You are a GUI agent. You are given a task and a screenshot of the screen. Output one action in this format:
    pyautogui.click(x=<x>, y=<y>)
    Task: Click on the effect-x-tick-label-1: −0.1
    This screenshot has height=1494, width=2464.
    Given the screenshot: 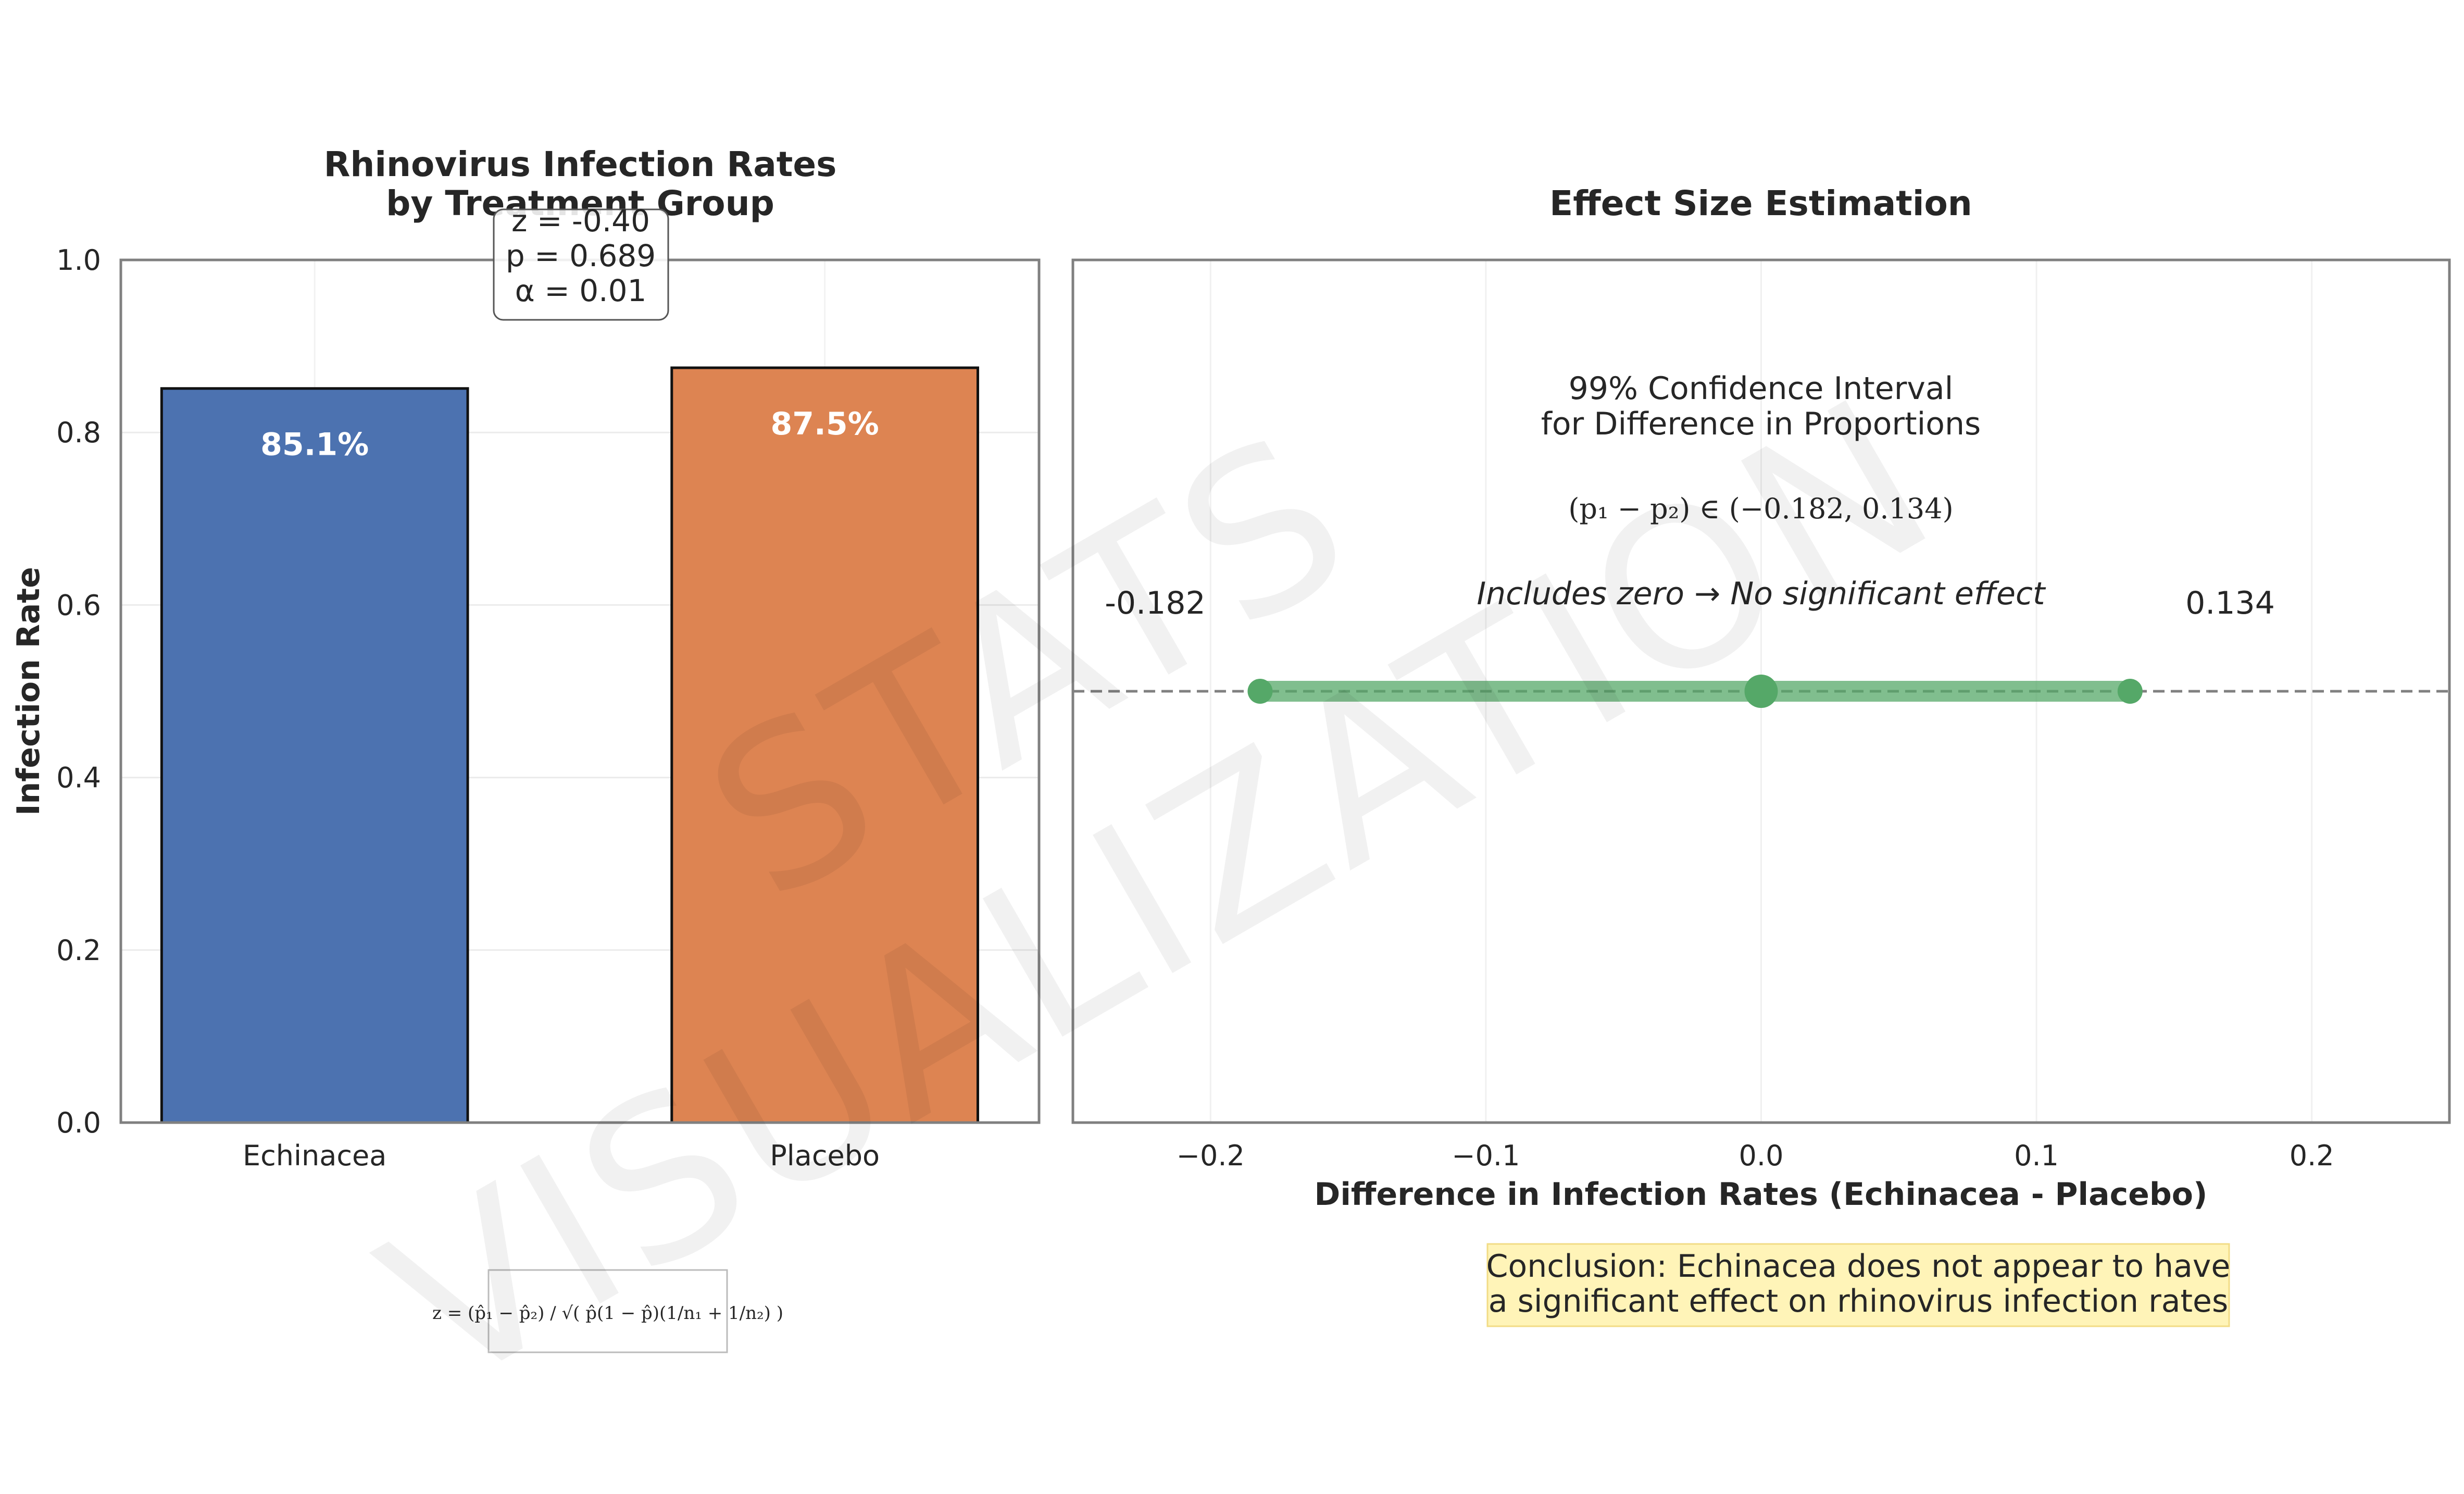 What is the action you would take?
    pyautogui.click(x=1486, y=1155)
    